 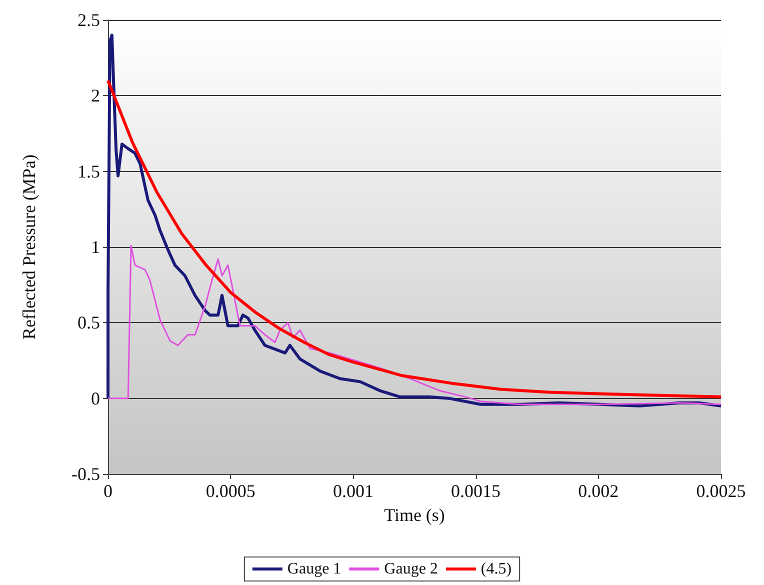 I want to click on y-tick-label: 0.5, so click(x=89, y=322).